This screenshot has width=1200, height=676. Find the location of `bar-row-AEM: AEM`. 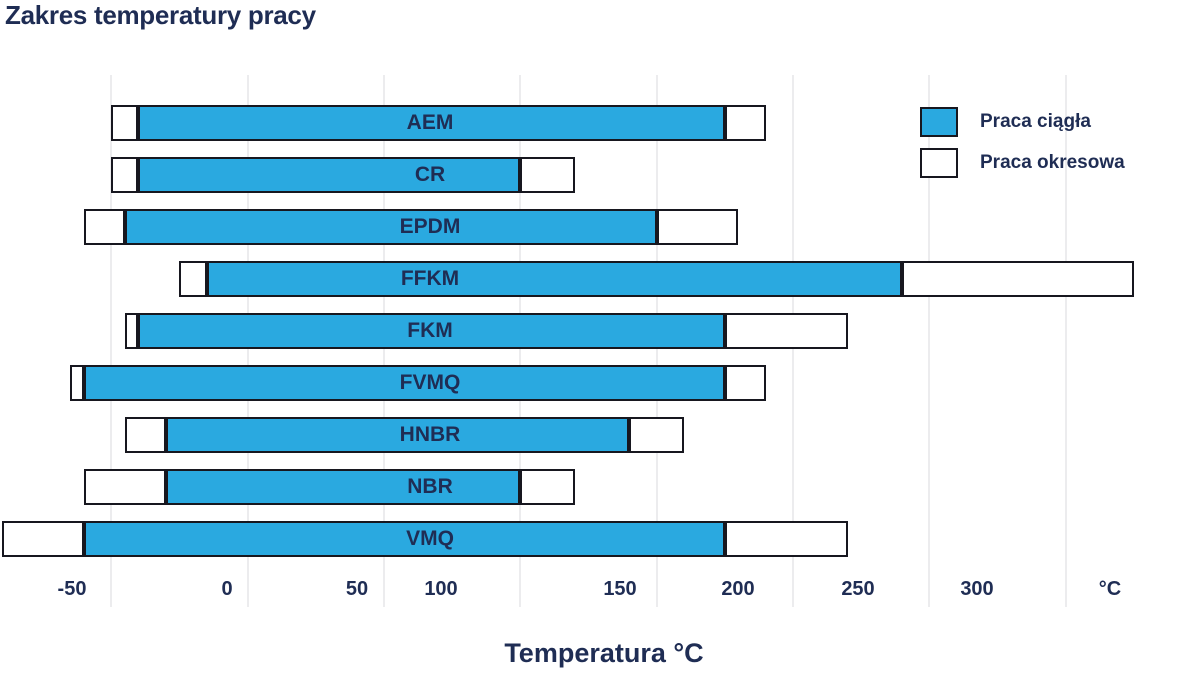

bar-row-AEM: AEM is located at coordinates (600, 123).